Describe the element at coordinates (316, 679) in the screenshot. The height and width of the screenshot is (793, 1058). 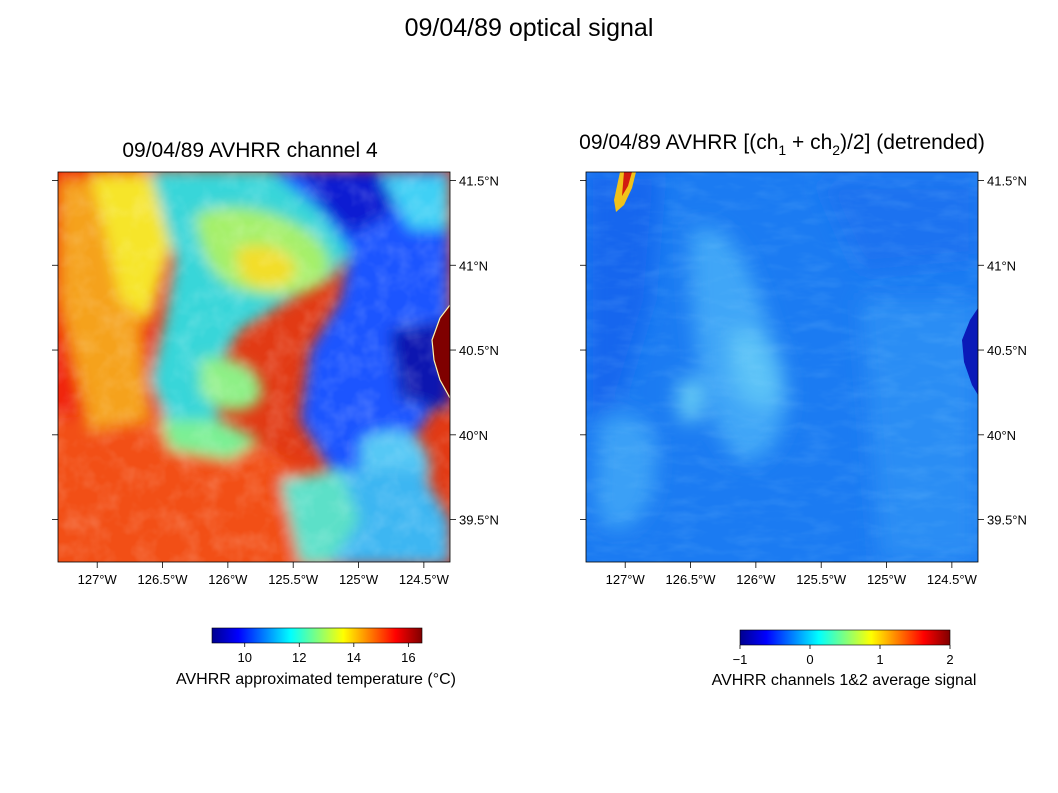
I see `left-colorbar-label: AVHRR approximated temperature (°C)` at that location.